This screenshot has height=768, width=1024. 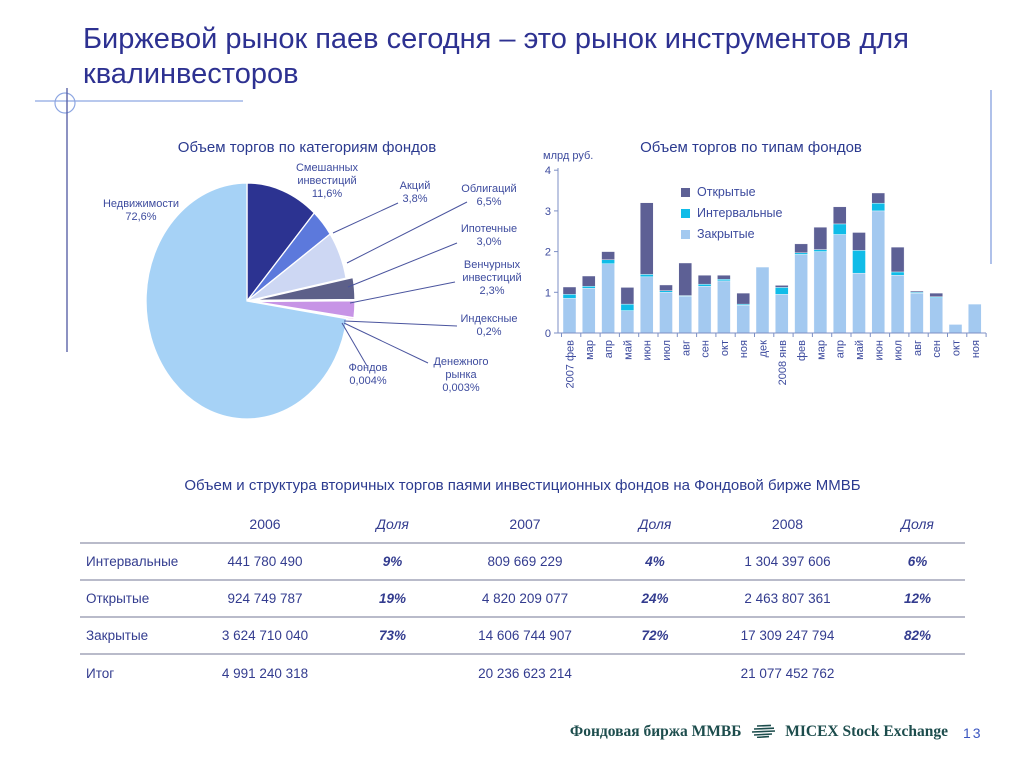 I want to click on y-tick-label: 0, so click(x=548, y=334).